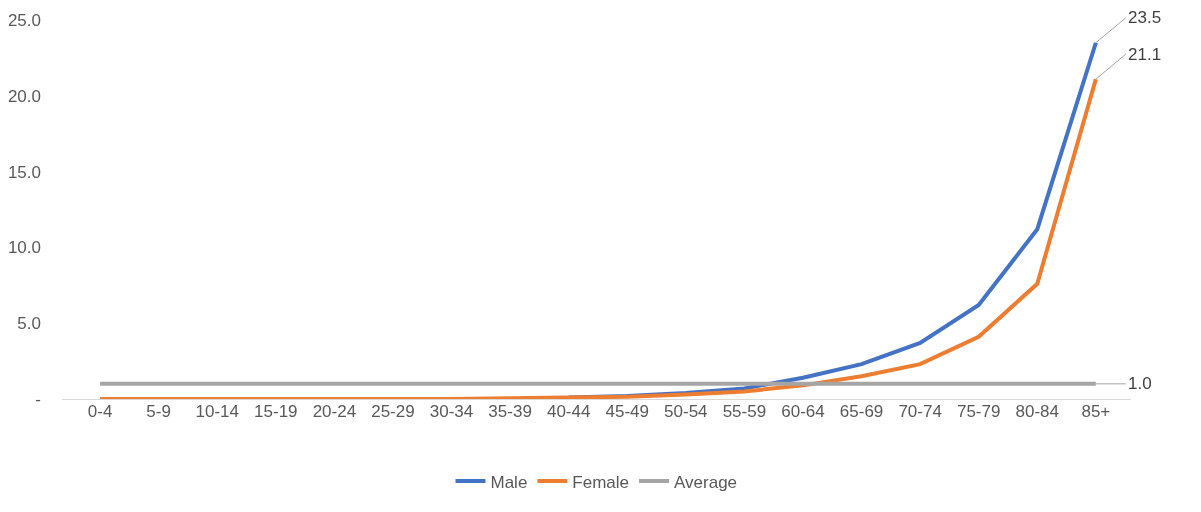  I want to click on x-tick-label: 40-44, so click(568, 411).